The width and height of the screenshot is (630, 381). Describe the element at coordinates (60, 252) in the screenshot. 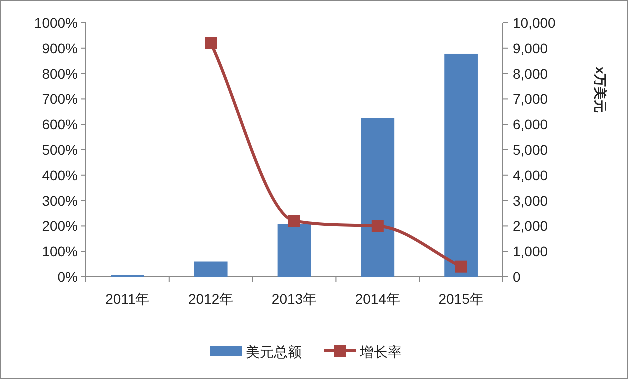

I see `y-tick-label: 100%` at that location.